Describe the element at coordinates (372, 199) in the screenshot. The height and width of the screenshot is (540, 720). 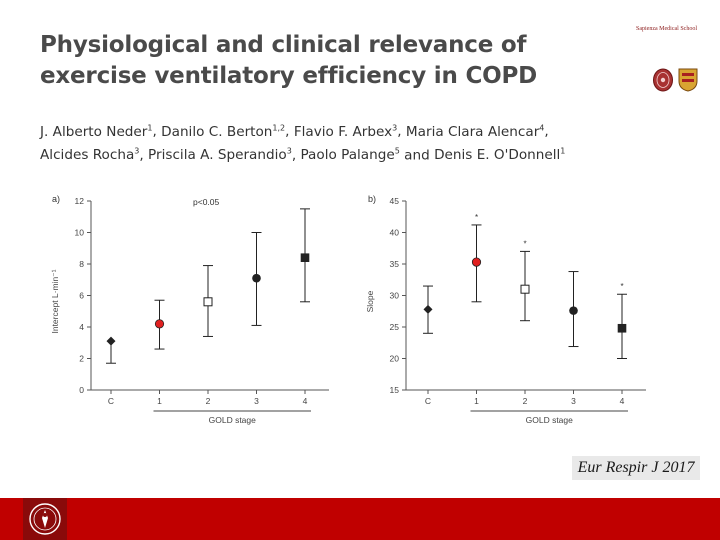
I see `panel-label: b)` at that location.